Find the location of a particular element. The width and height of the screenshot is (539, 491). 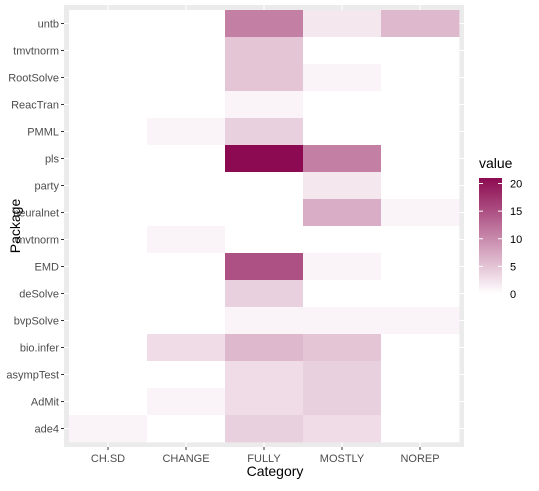

legend-tick-label: 5 is located at coordinates (513, 267).